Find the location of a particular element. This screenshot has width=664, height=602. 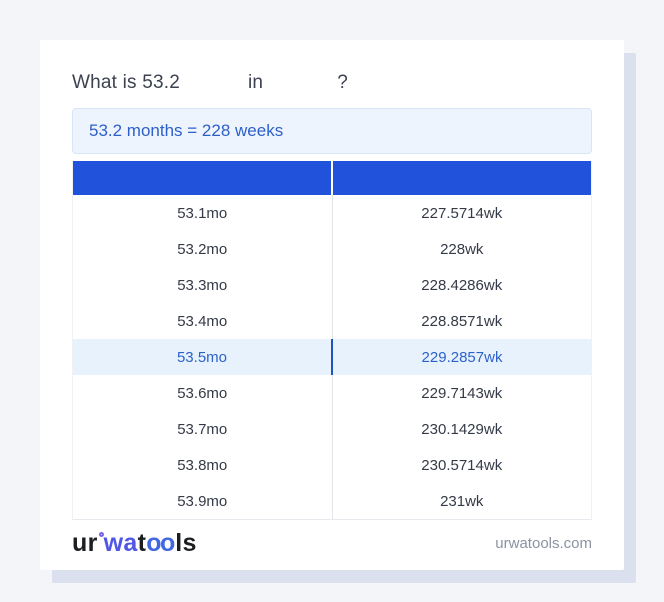

weeks-cell: 230.1429wk is located at coordinates (462, 429).